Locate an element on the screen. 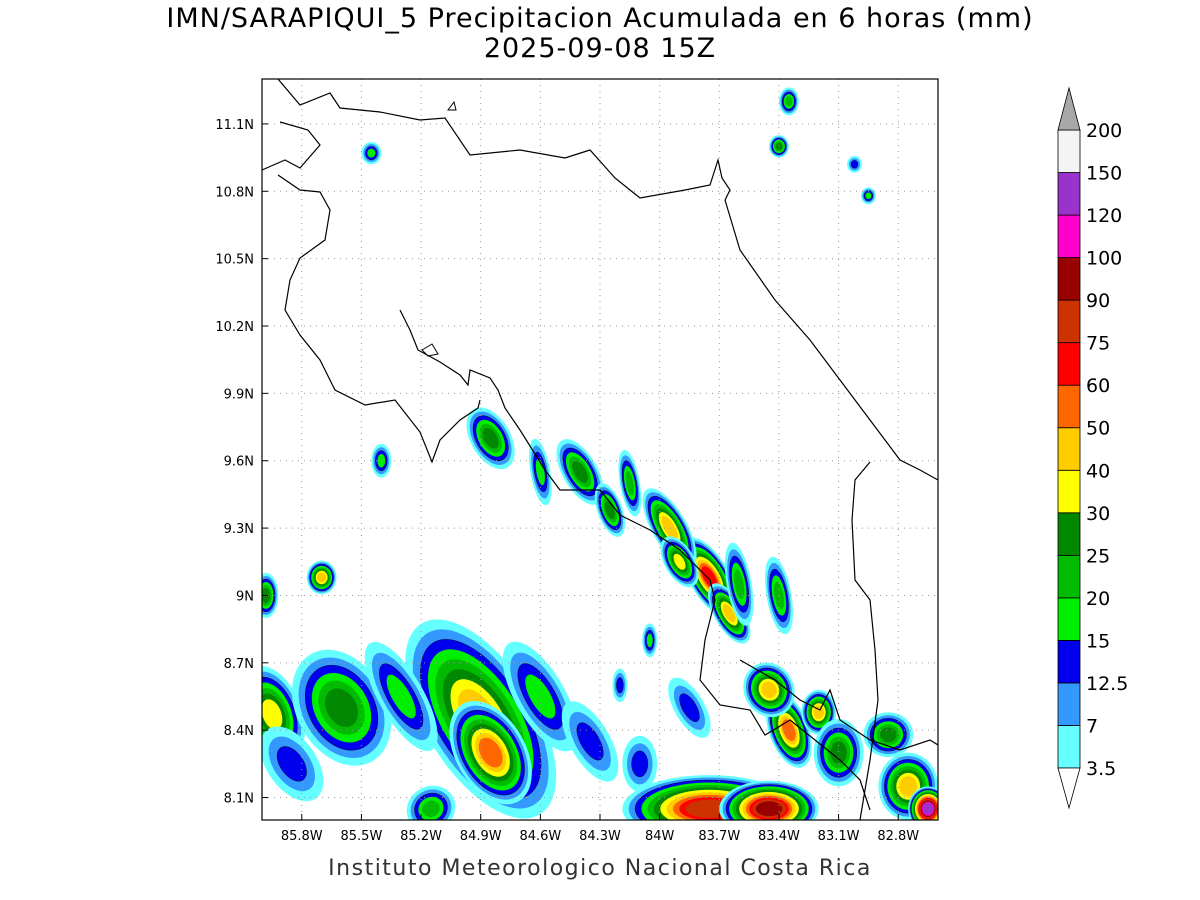  gulf-island is located at coordinates (430, 350).